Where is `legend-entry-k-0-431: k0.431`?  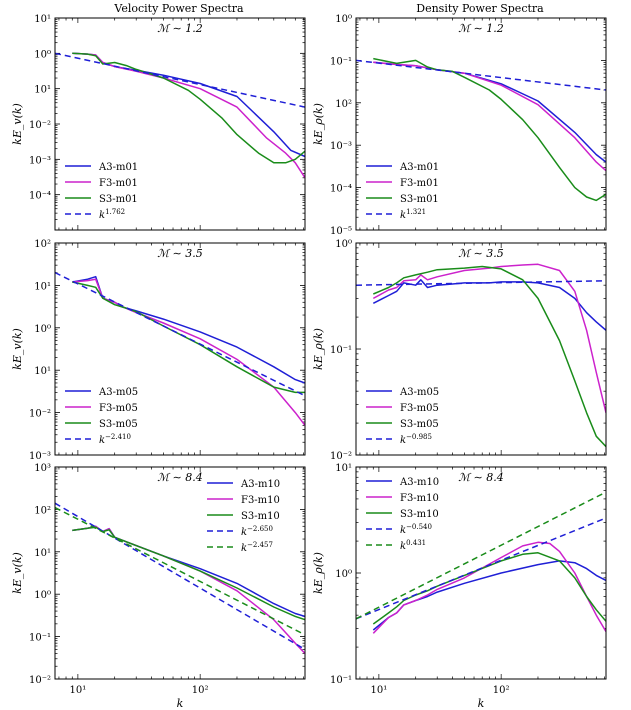
legend-entry-k-0-431: k0.431 is located at coordinates (413, 545).